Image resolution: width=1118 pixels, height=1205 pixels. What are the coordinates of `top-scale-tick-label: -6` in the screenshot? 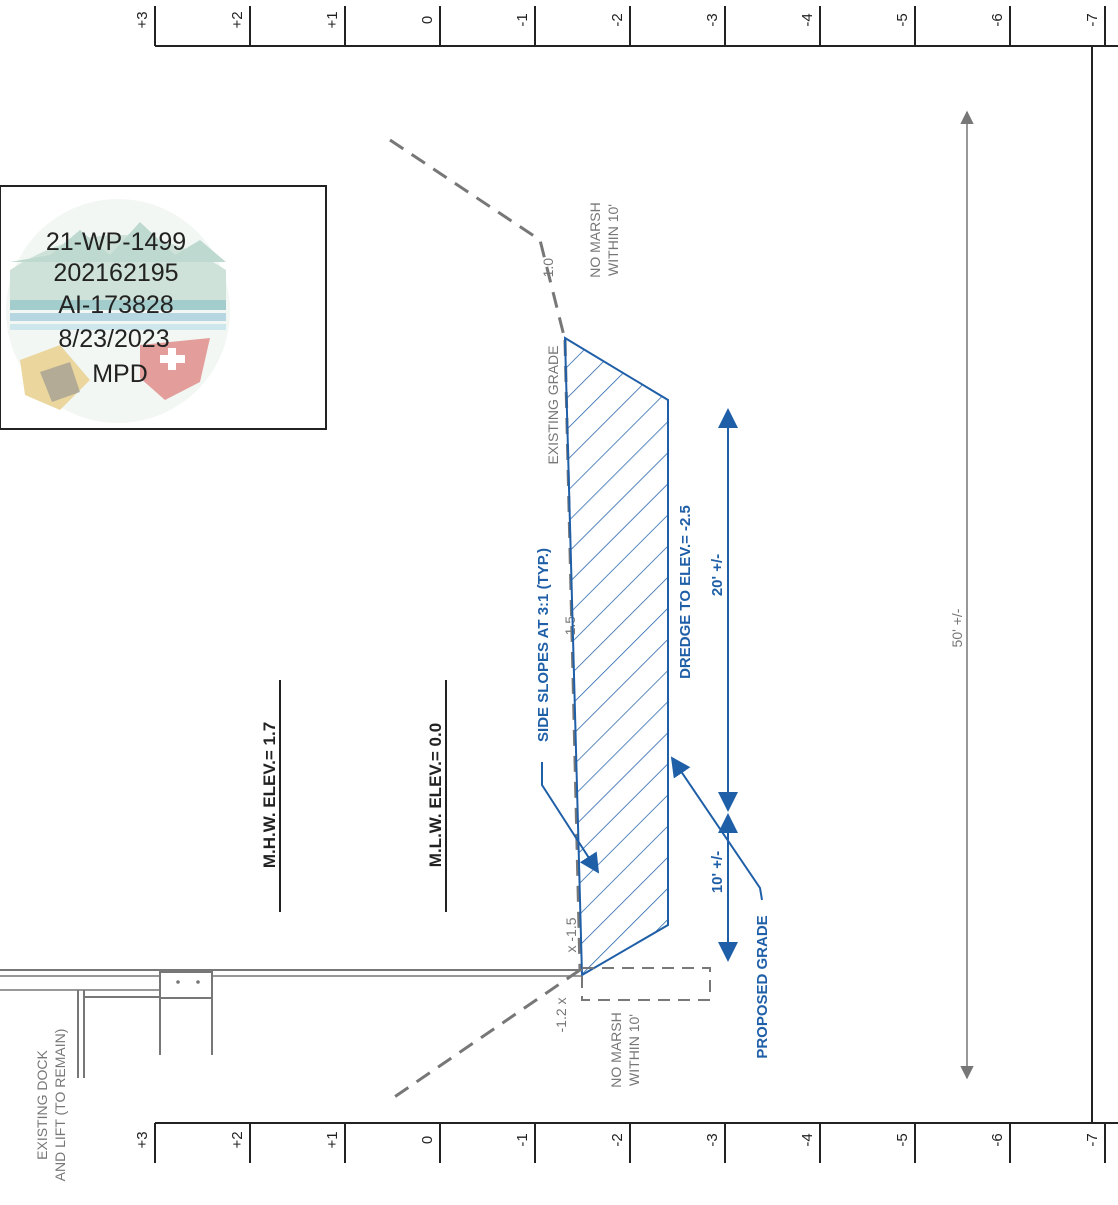 It's located at (997, 19).